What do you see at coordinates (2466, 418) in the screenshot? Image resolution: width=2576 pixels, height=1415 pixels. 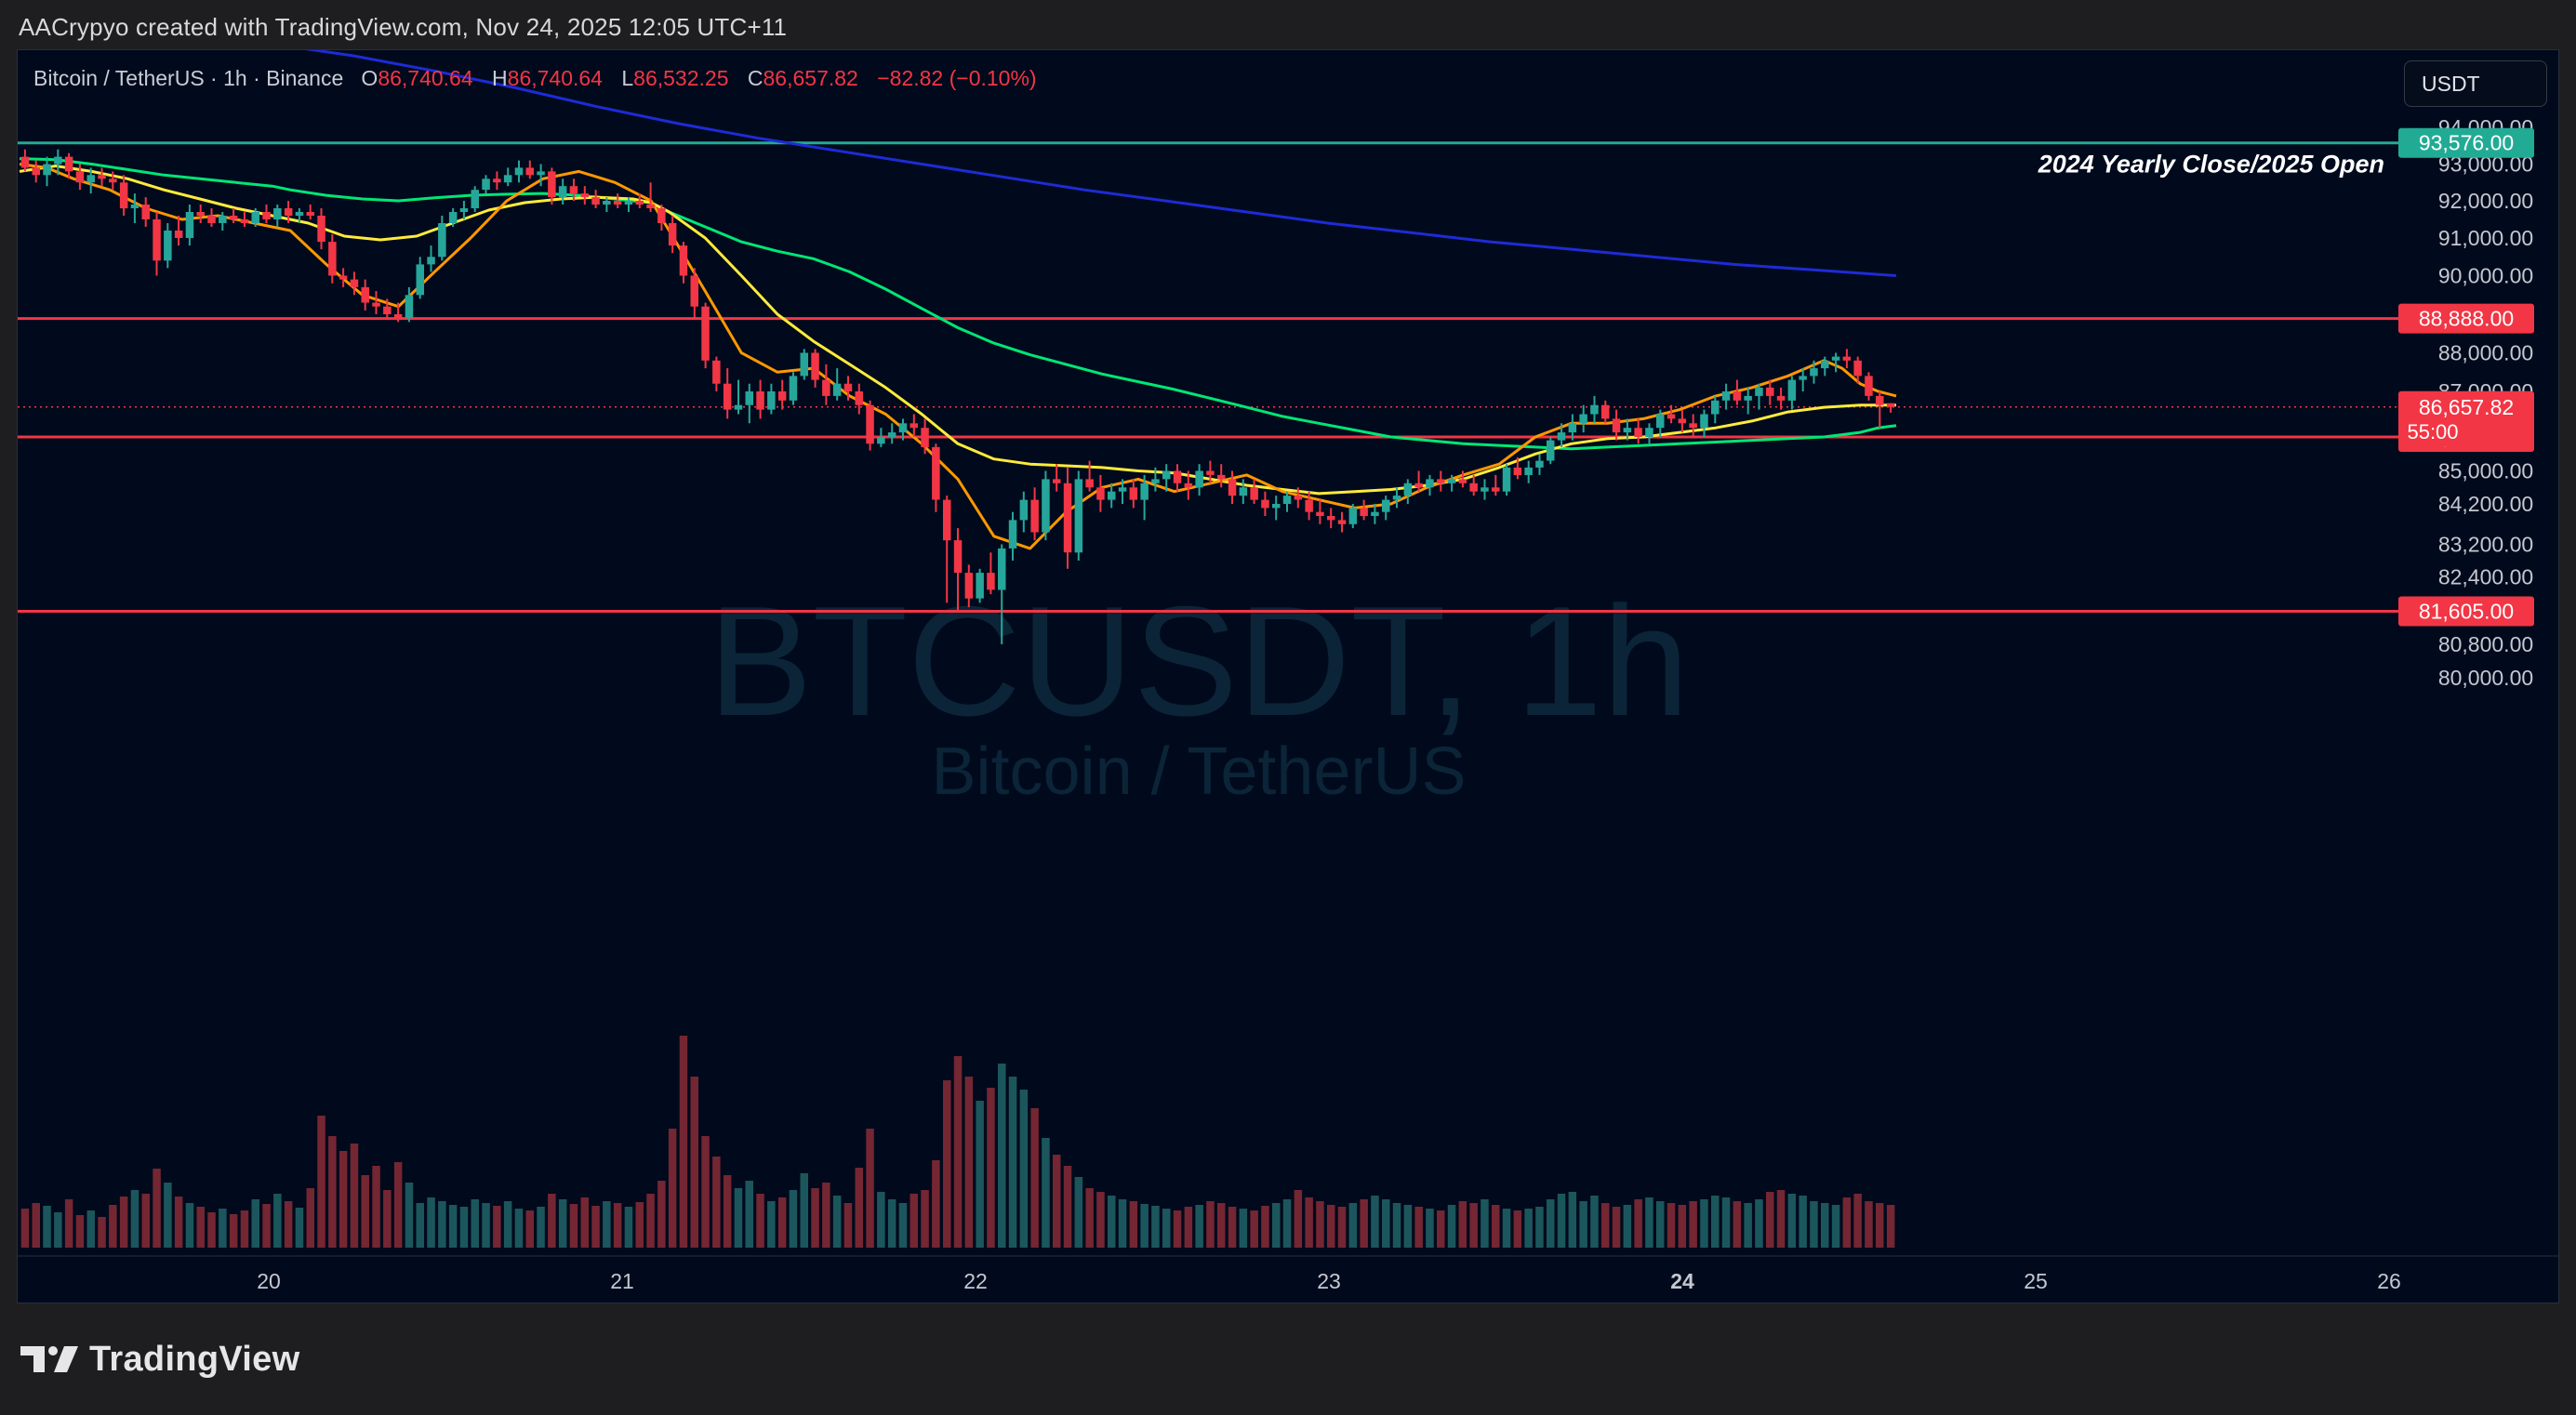 I see `last-price-tag` at bounding box center [2466, 418].